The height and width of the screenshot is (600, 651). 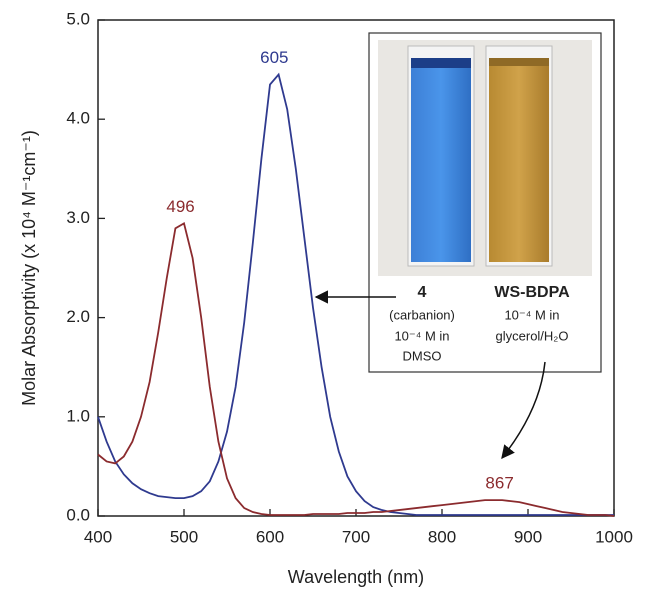 What do you see at coordinates (274, 57) in the screenshot?
I see `peak-label: 605` at bounding box center [274, 57].